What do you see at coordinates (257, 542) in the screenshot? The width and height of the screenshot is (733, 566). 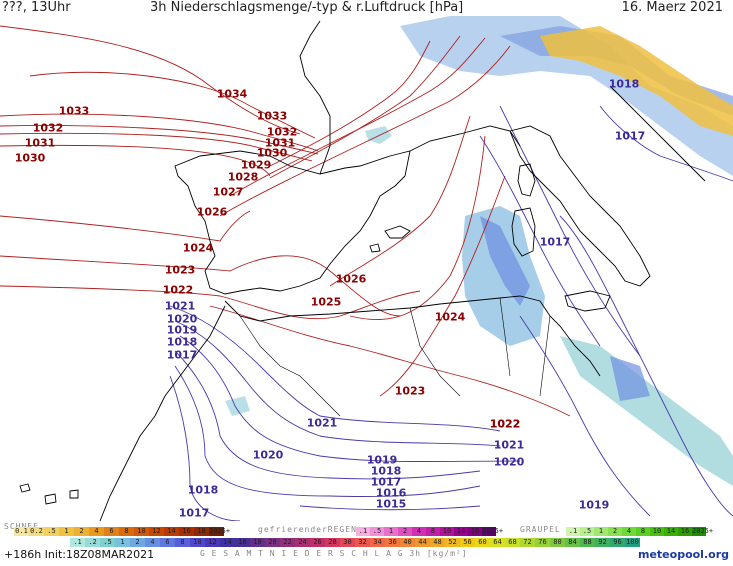 I see `legend-swatch: 18` at bounding box center [257, 542].